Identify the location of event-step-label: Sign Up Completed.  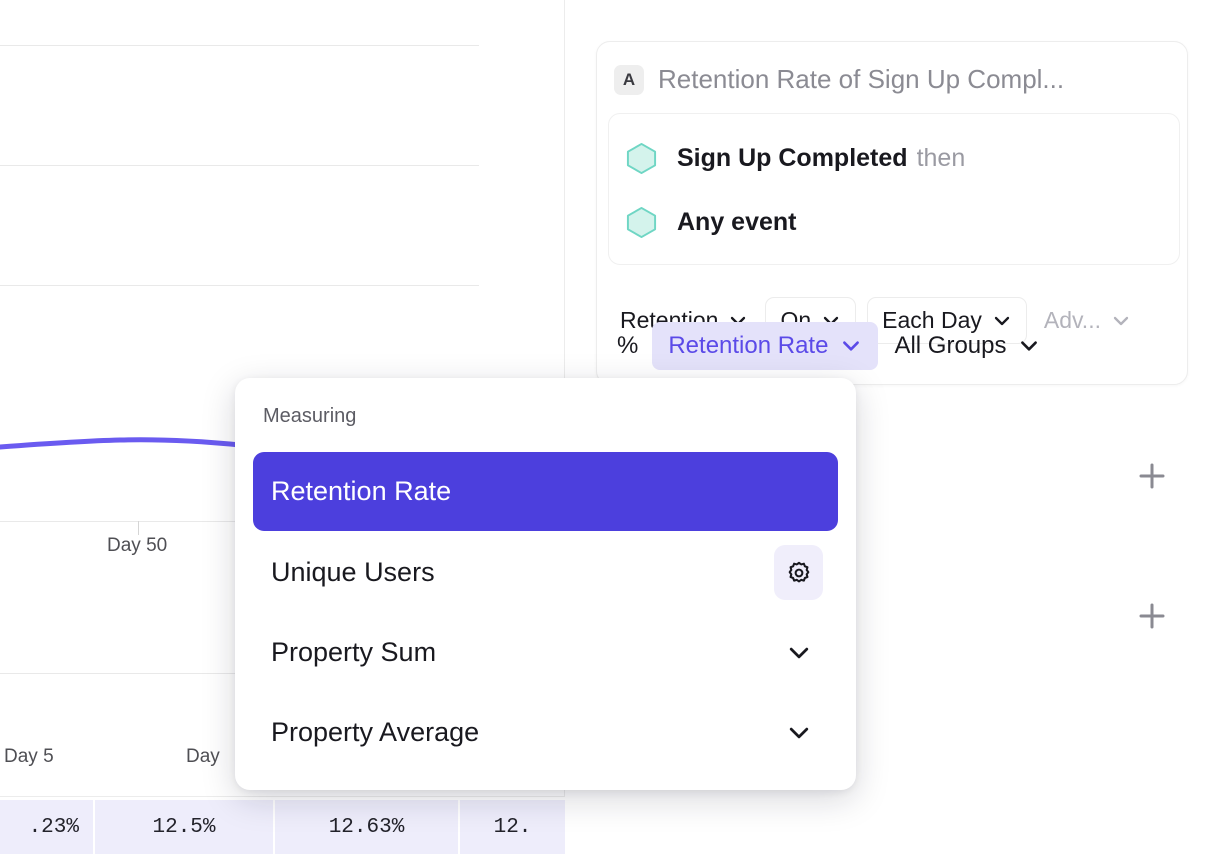
(792, 158).